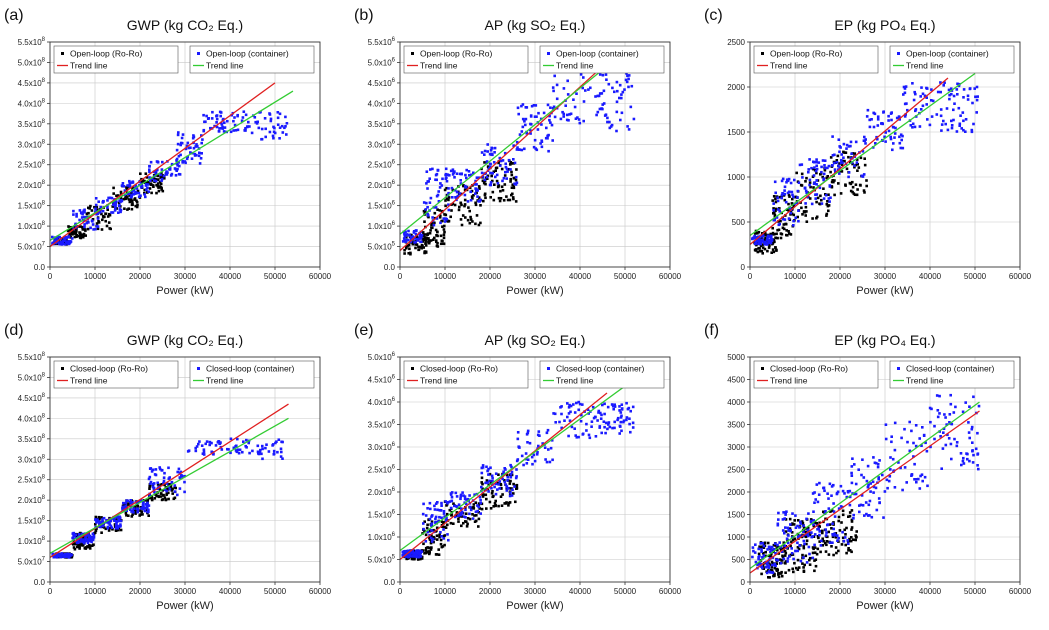 The height and width of the screenshot is (630, 1049). Describe the element at coordinates (795, 591) in the screenshot. I see `x-tick-label: 10000` at that location.